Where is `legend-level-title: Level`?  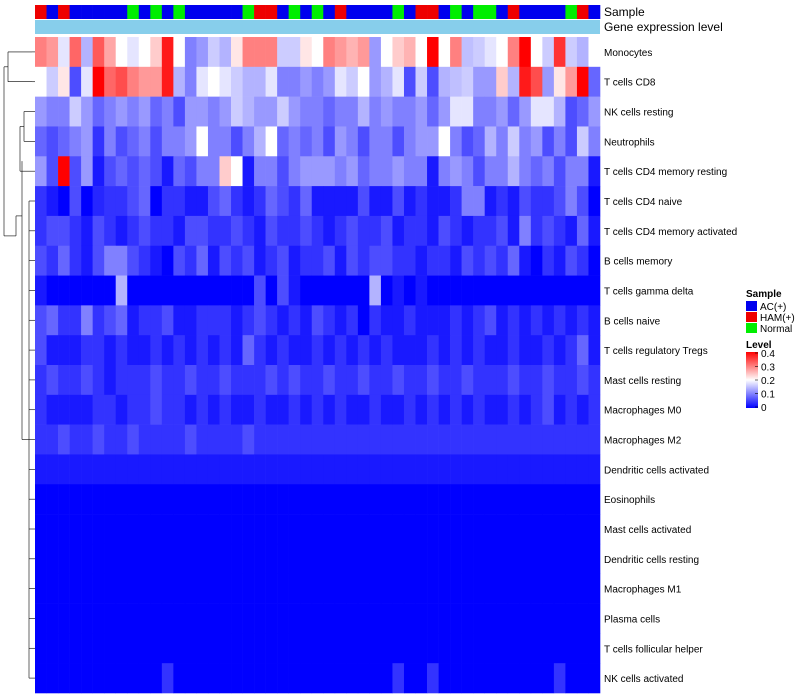
legend-level-title: Level is located at coordinates (759, 345).